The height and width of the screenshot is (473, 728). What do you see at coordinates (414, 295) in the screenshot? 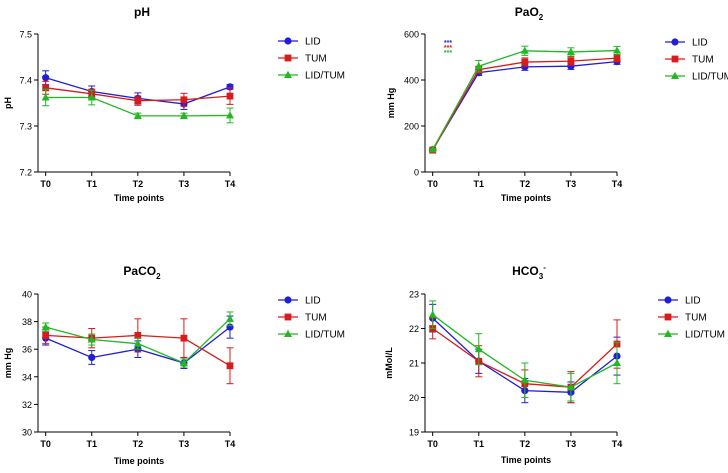
I see `y-tick-label: 23` at bounding box center [414, 295].